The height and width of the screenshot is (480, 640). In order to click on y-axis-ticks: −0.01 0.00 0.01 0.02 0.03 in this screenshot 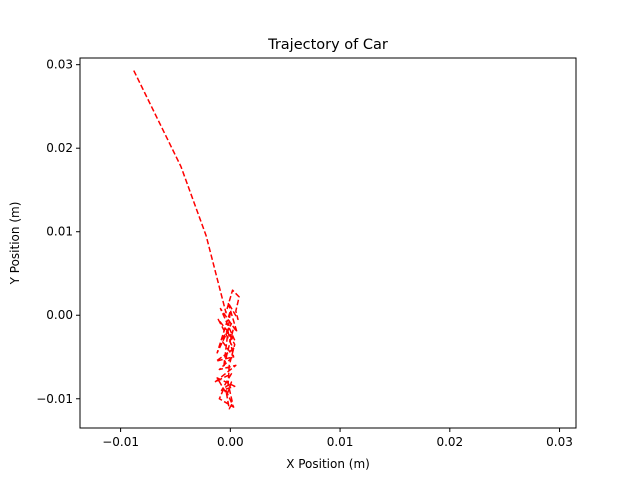, I will do `click(58, 232)`.